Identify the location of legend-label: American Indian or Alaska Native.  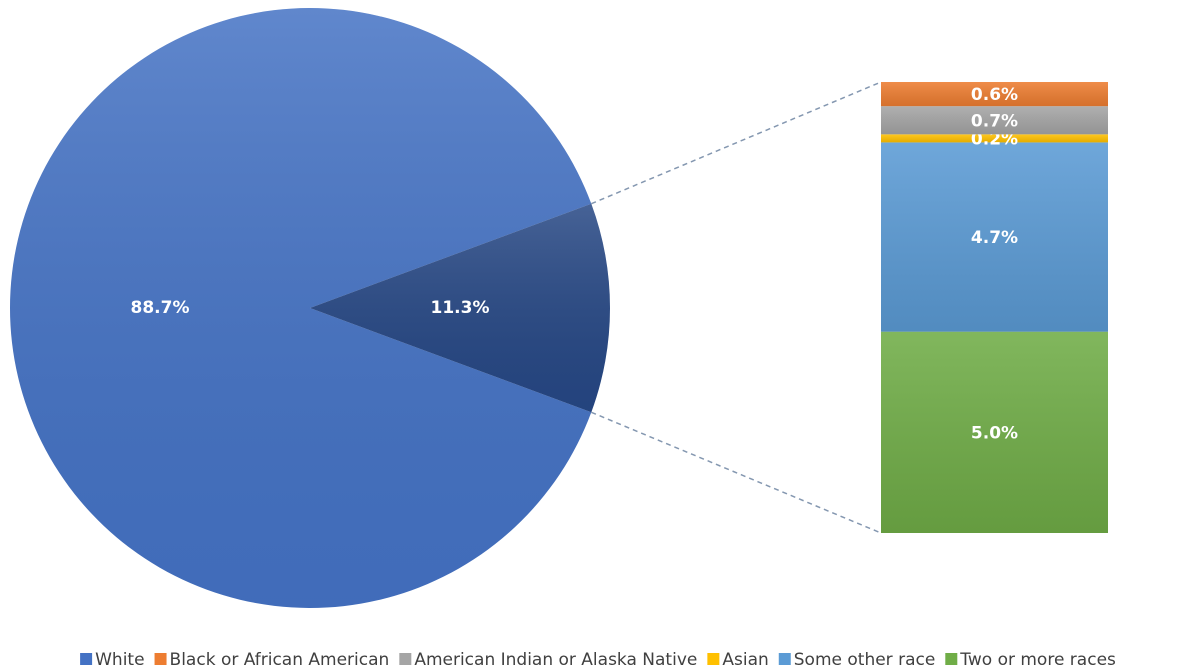
(555, 660).